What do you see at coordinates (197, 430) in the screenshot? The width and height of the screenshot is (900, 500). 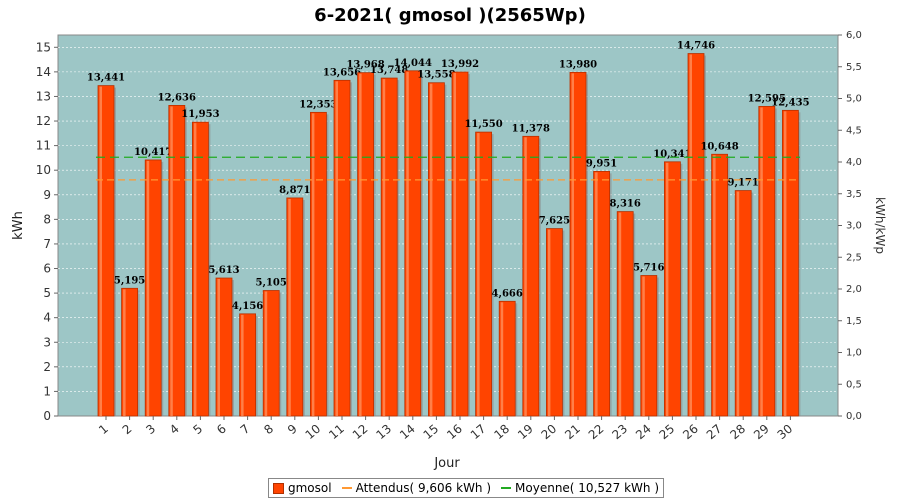 I see `x-tick-label: 5` at bounding box center [197, 430].